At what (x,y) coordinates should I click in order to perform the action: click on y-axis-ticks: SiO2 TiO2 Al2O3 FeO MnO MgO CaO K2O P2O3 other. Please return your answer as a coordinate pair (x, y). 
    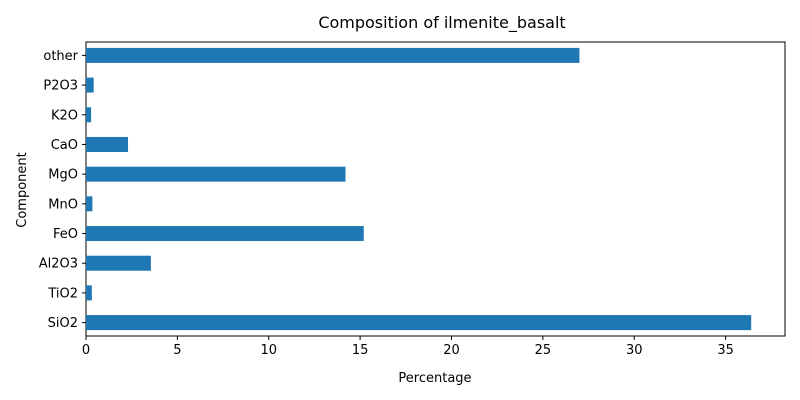
    Looking at the image, I should click on (62, 190).